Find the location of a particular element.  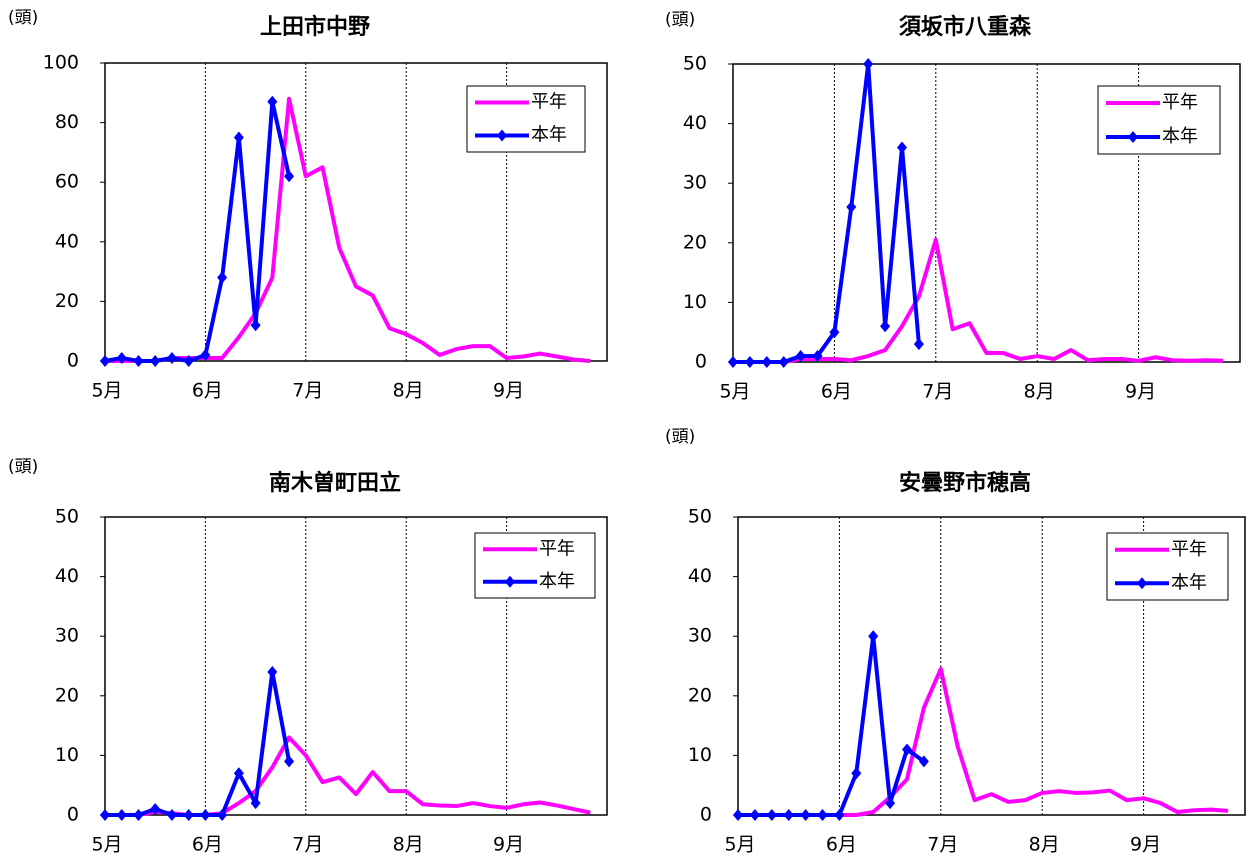

chart-title: 南木曽町田立 is located at coordinates (335, 483).